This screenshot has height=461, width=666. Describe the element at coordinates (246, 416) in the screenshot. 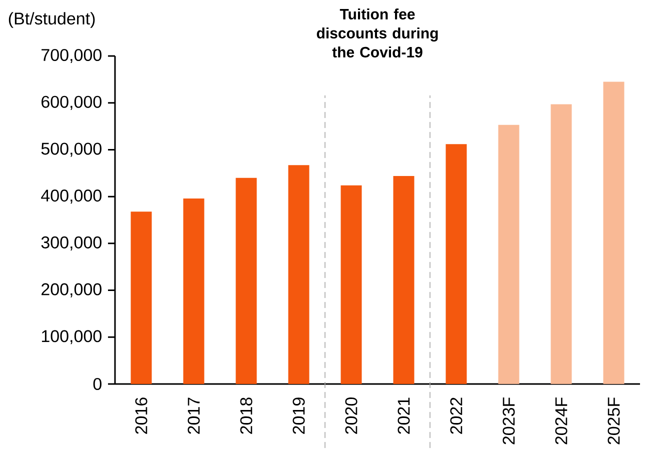

I see `x-tick-label: 2018` at that location.